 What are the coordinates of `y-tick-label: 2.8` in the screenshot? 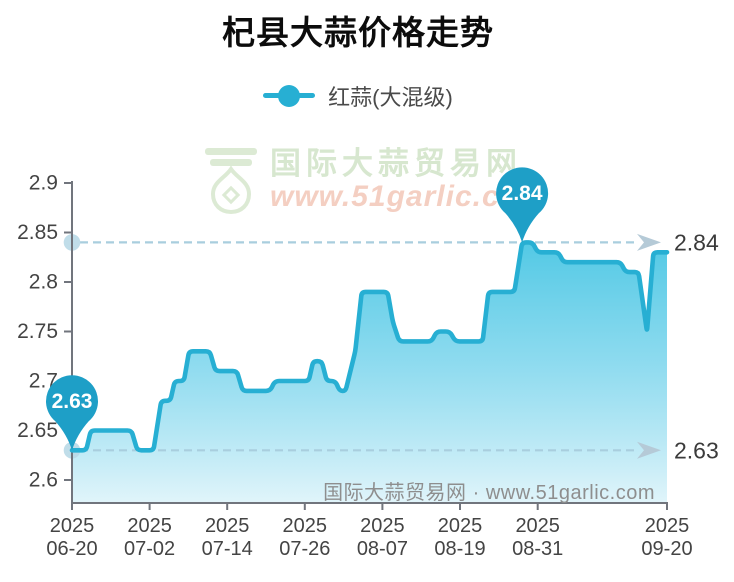 It's located at (43, 282).